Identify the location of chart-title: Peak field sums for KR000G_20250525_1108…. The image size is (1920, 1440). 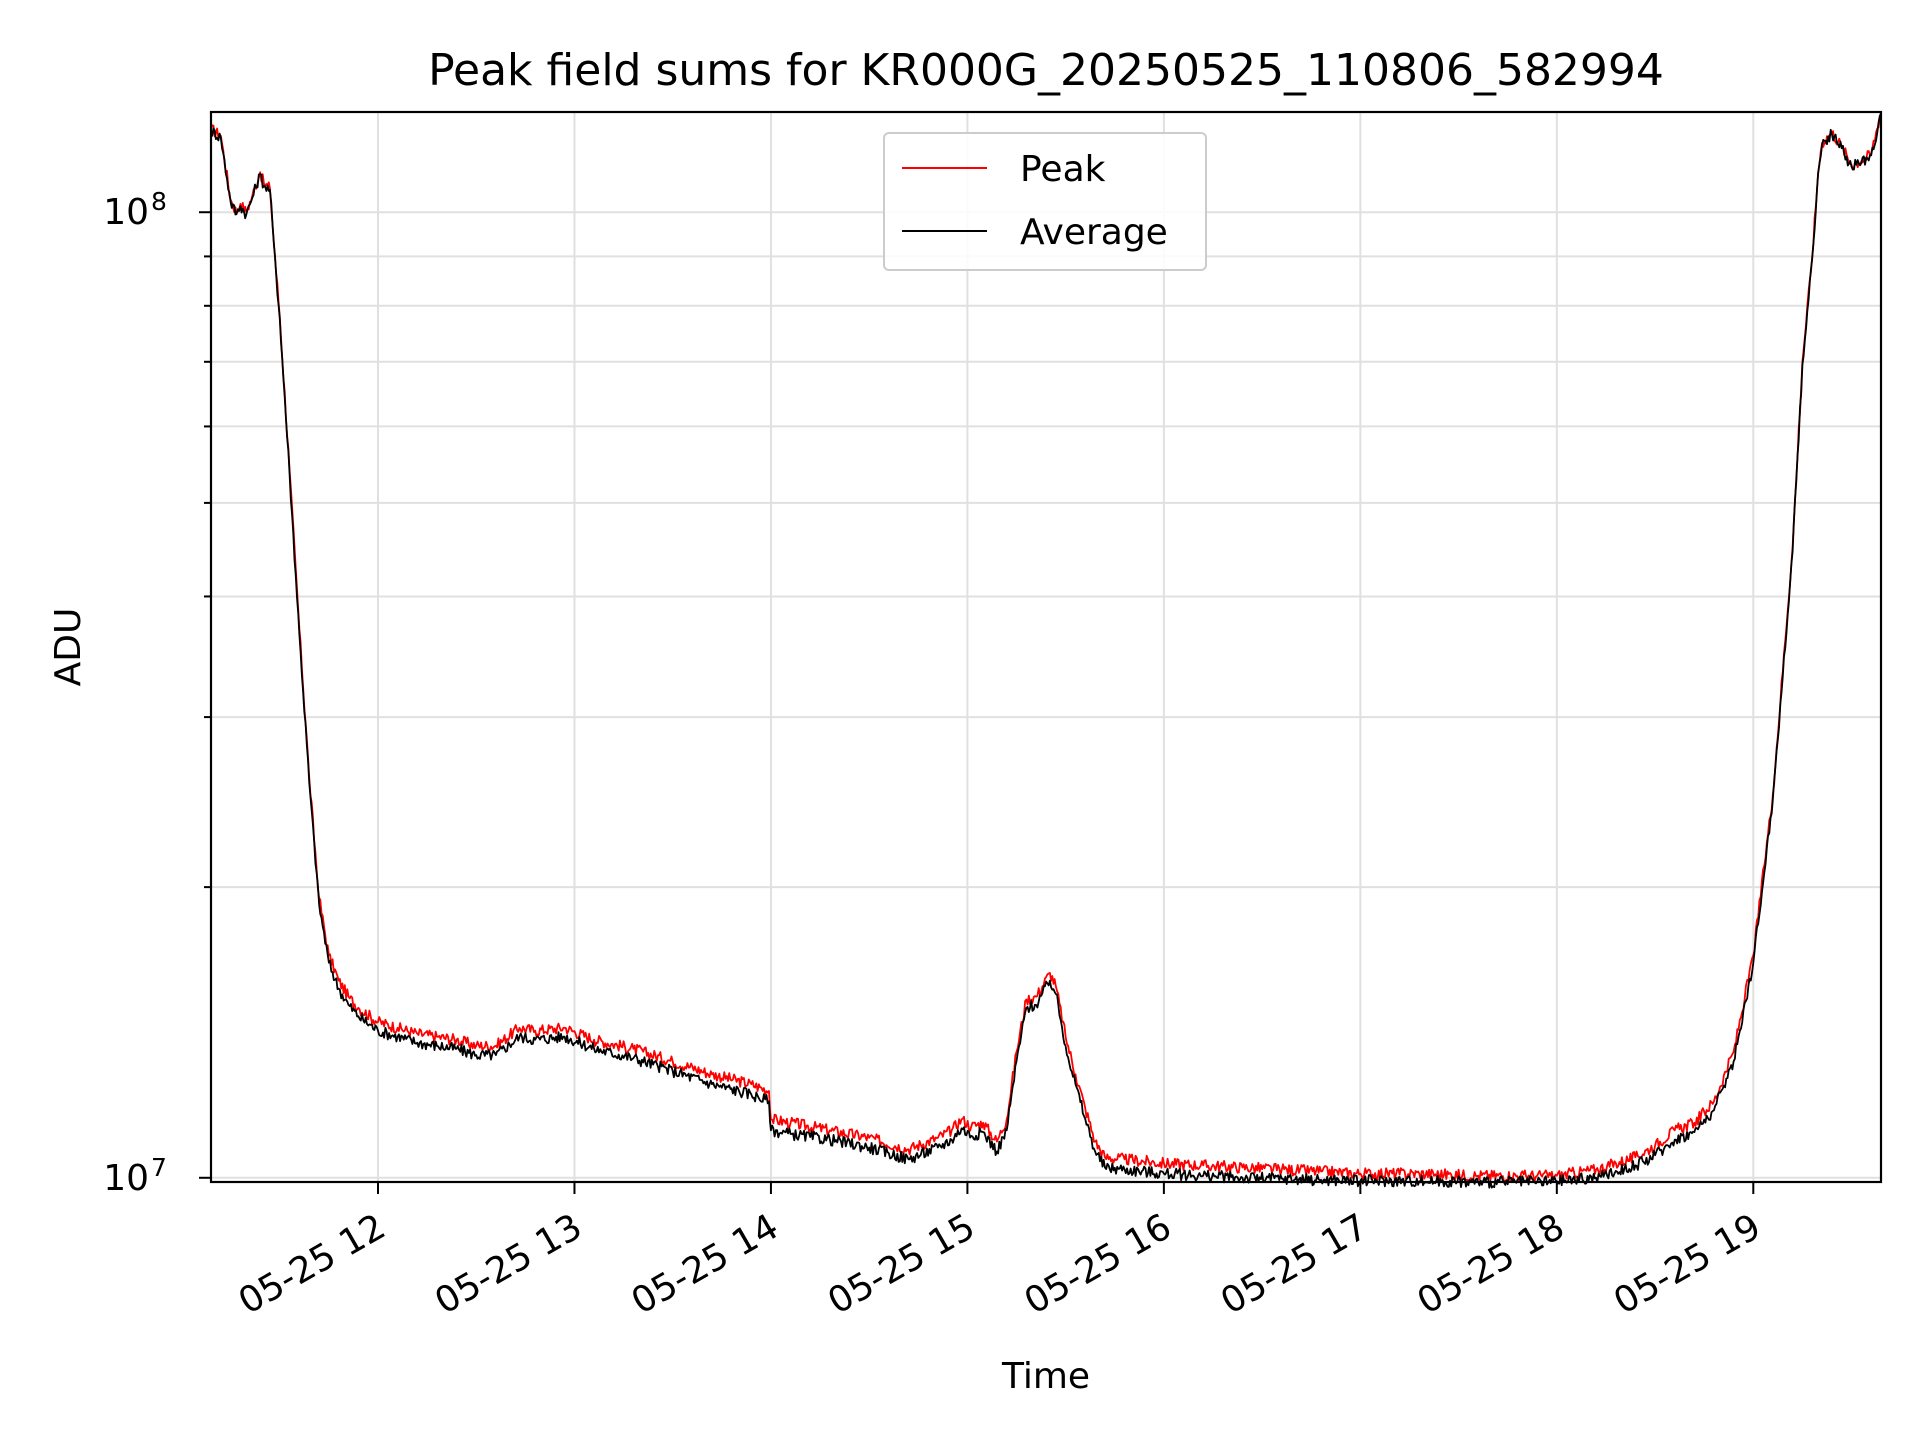
(1046, 70).